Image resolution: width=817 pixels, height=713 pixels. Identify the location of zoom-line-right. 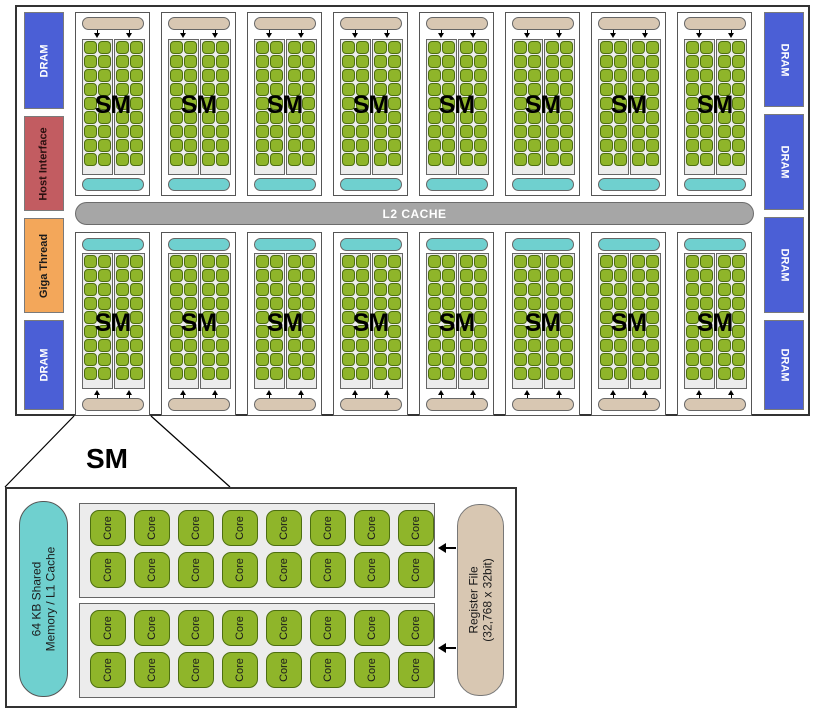
(190, 451).